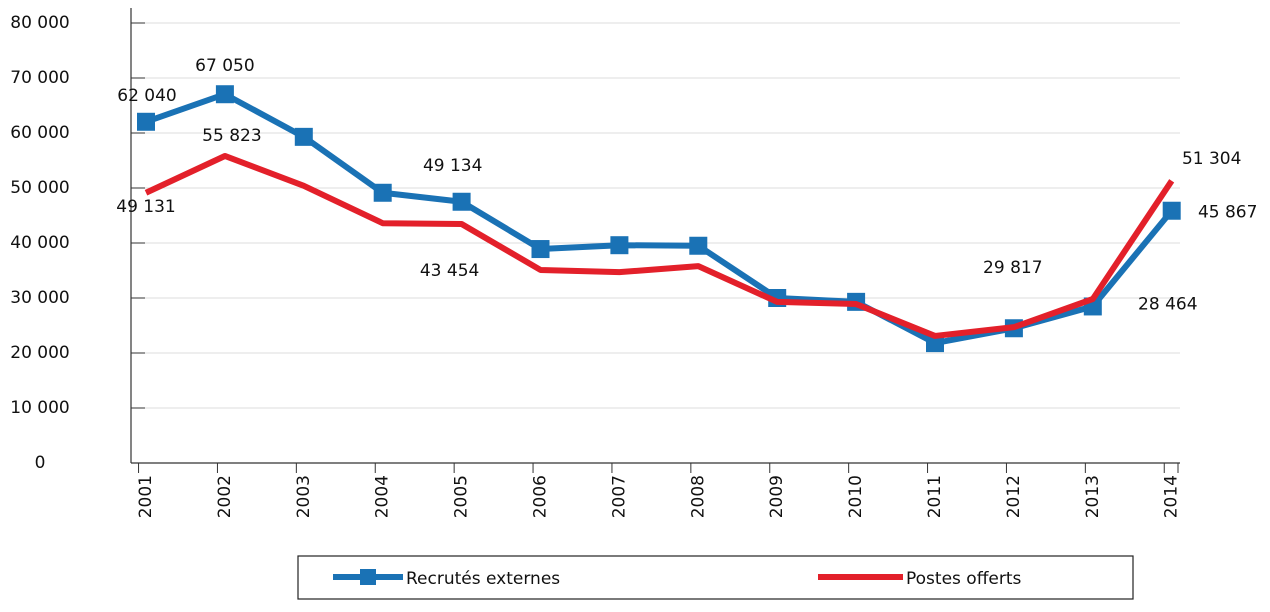 Image resolution: width=1270 pixels, height=612 pixels. Describe the element at coordinates (39, 188) in the screenshot. I see `y-tick-label: 50 000` at that location.